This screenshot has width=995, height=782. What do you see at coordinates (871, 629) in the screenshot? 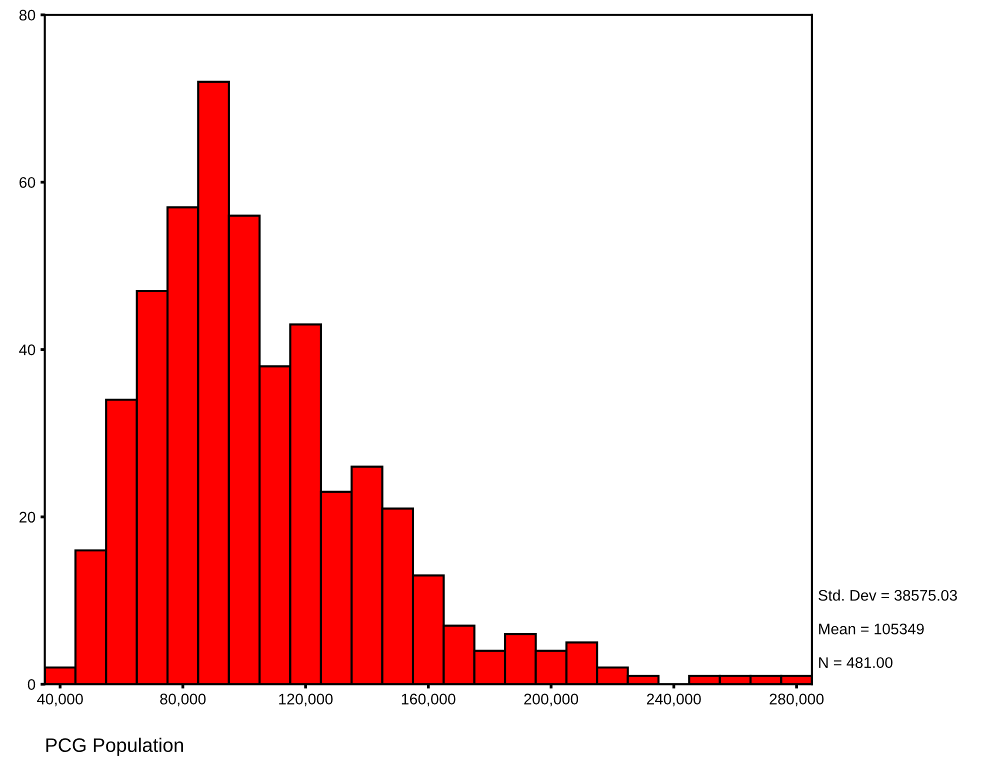
I see `text: Mean = 105349` at bounding box center [871, 629].